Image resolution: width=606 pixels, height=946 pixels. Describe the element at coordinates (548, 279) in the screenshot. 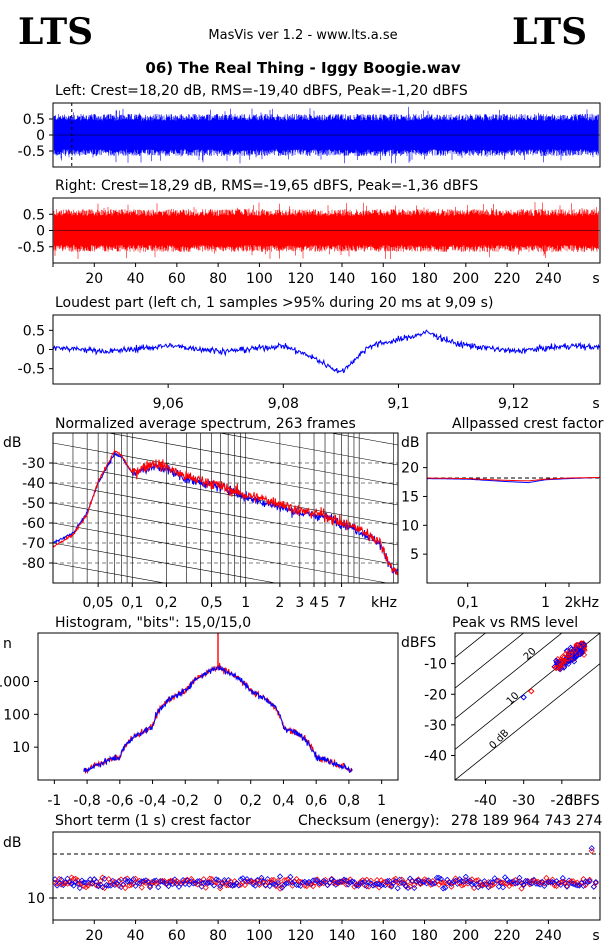

I see `right-panel-xtick-label: 240` at that location.